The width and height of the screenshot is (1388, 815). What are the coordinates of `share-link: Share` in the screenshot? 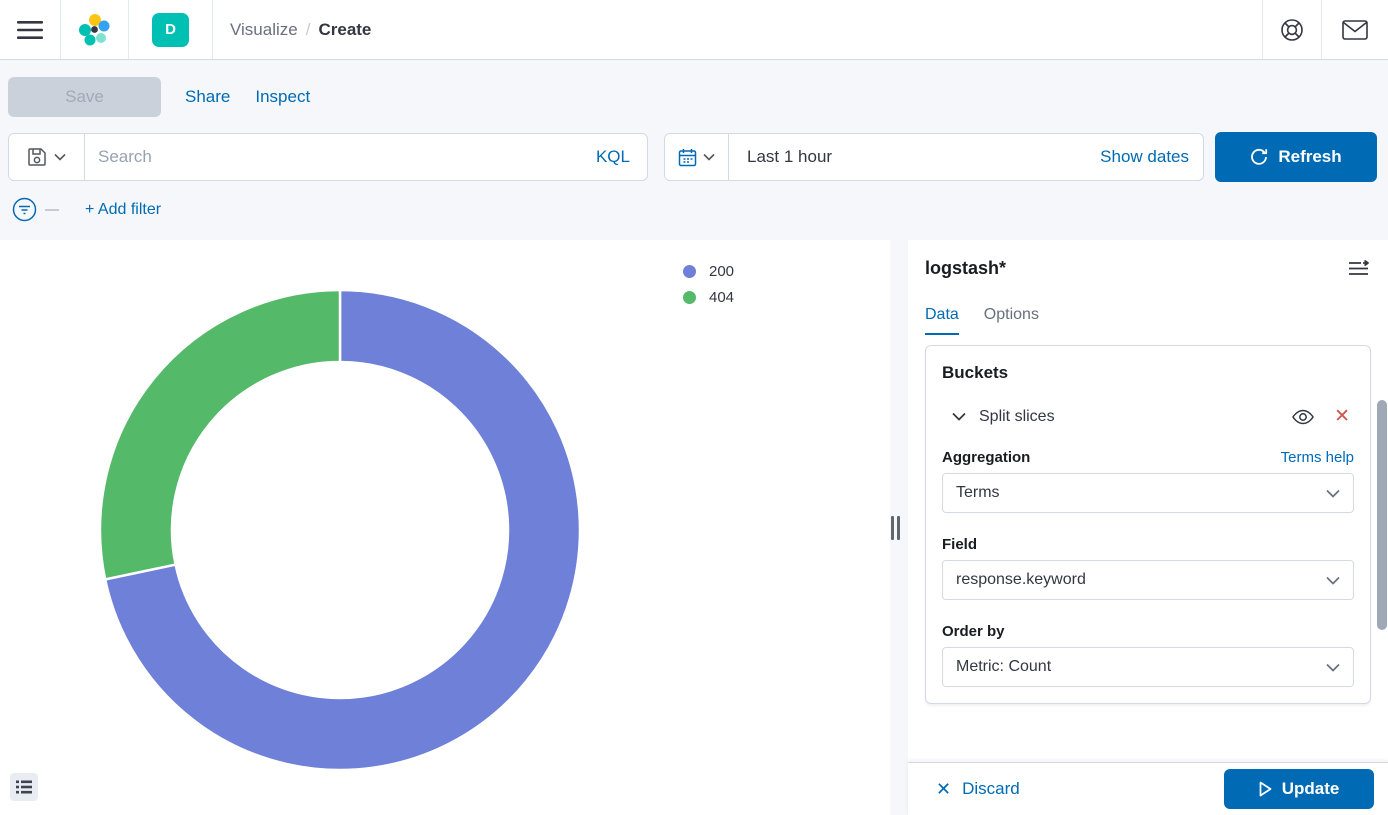 It's located at (208, 96).